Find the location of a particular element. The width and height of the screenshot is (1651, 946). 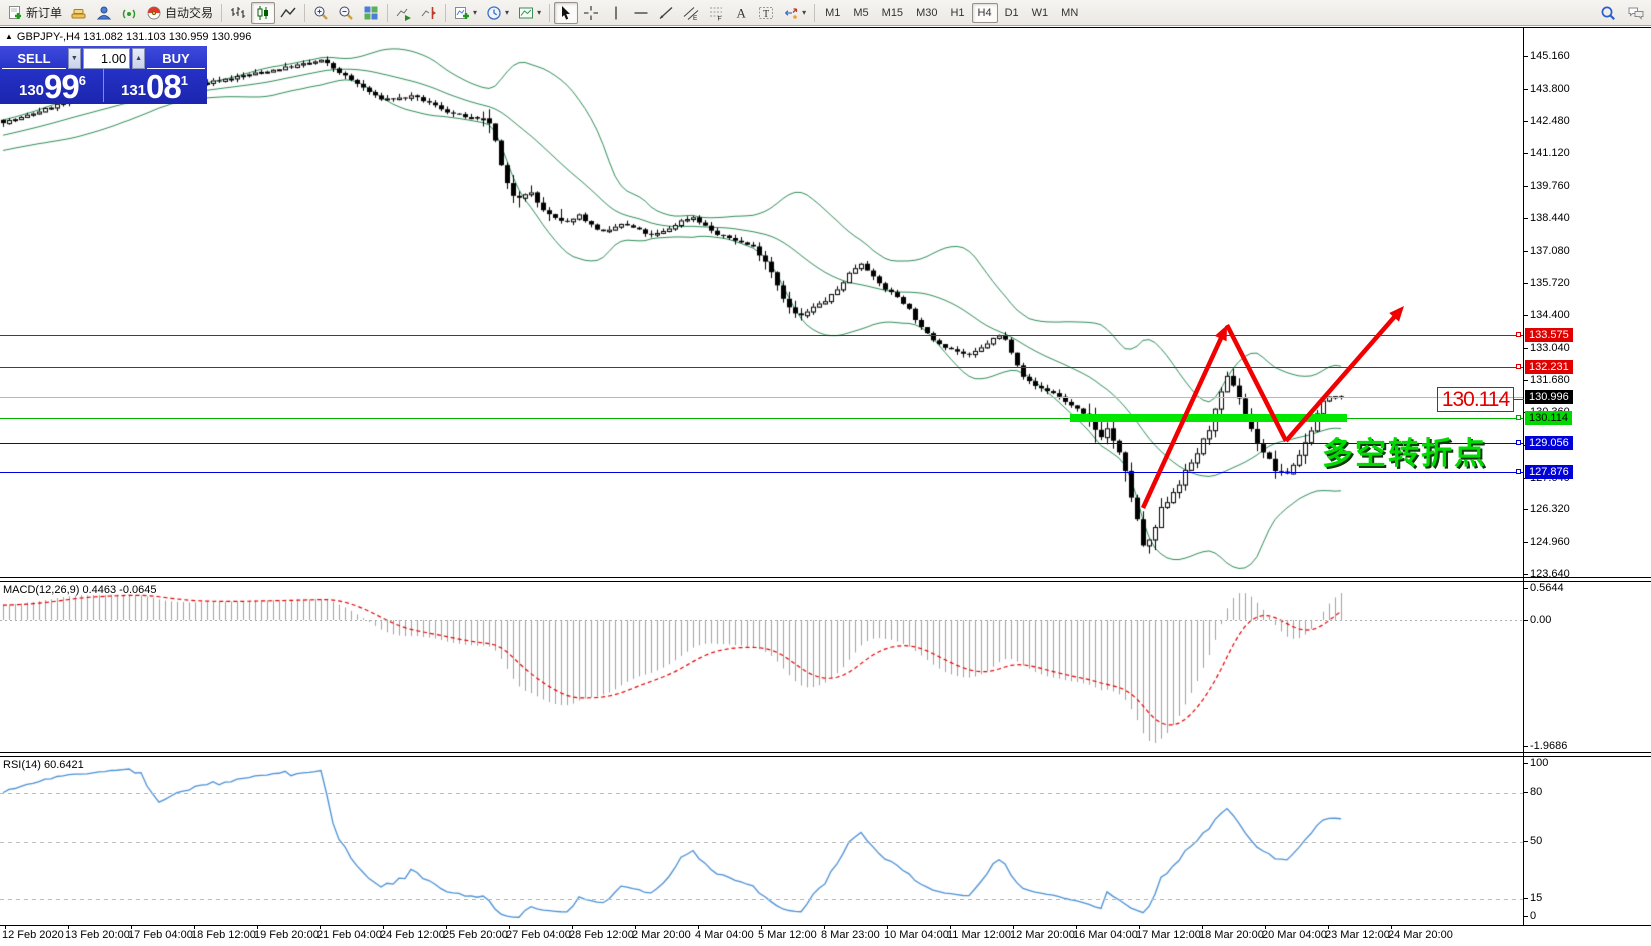

time-axis-label: 27 Feb 04:00 is located at coordinates (538, 935).